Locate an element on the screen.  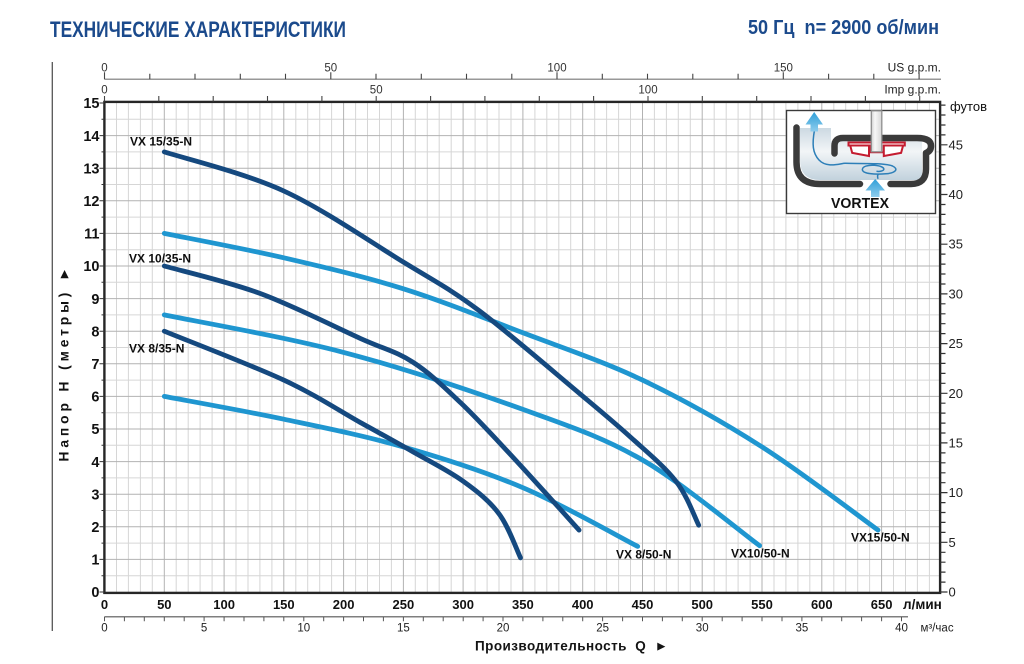
svg-text: 350 is located at coordinates (523, 604).